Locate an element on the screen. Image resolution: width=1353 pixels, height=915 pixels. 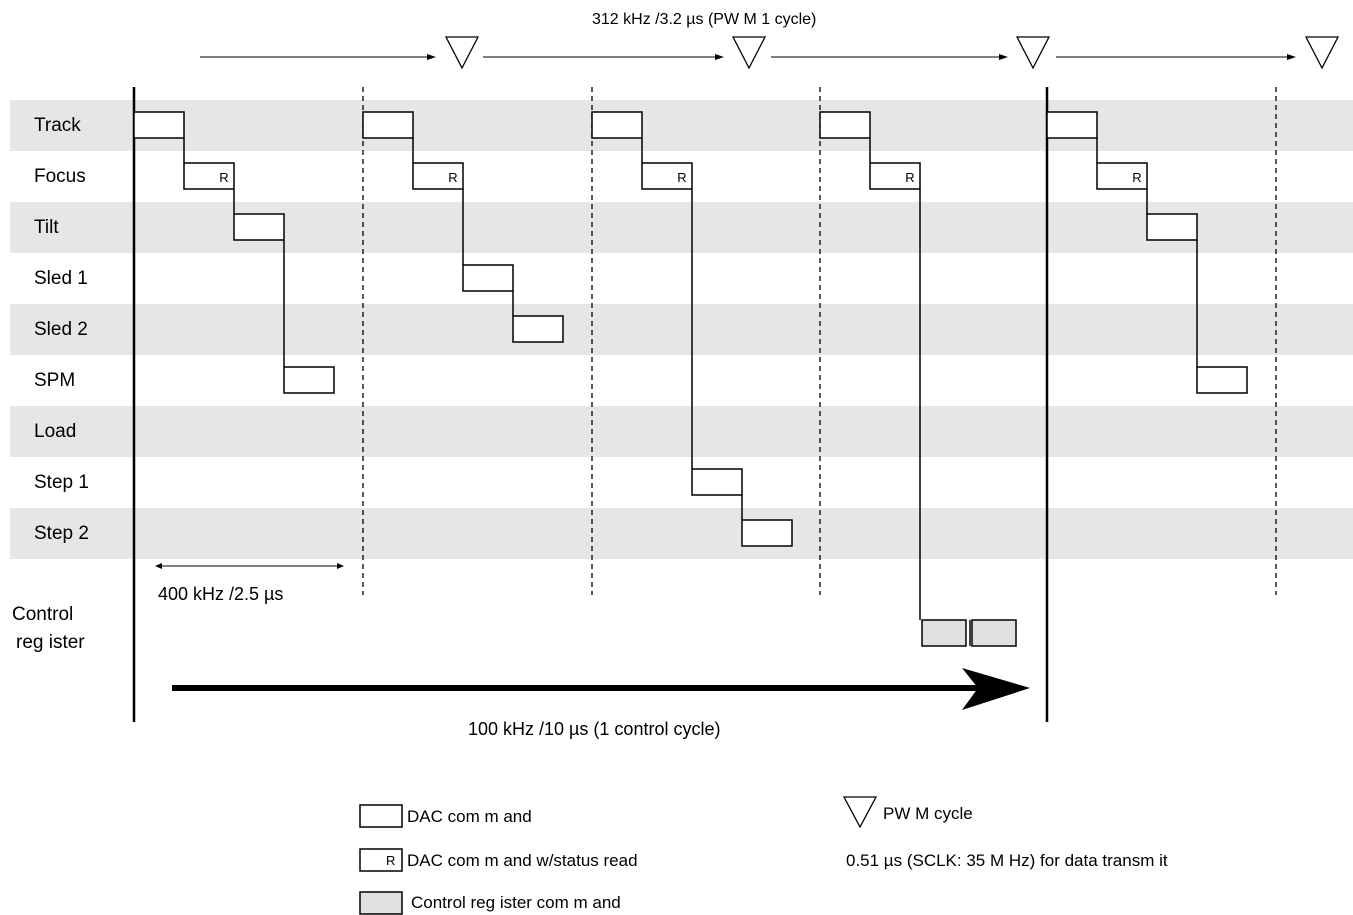
control-cycle-caption: 100 kHz /10 µs (1 control cycle) is located at coordinates (594, 729).